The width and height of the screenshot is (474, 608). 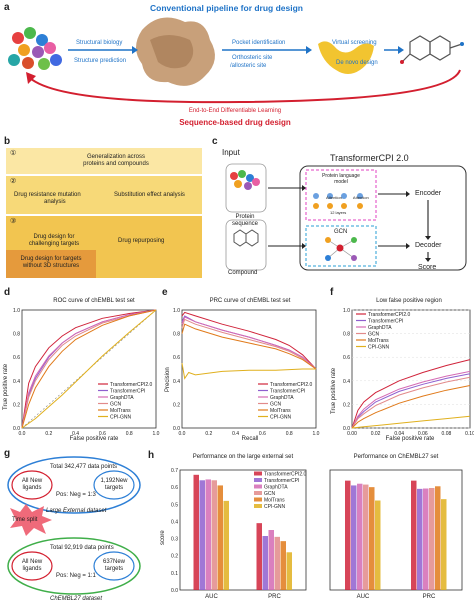 I want to click on decoder-label: Decoder, so click(x=428, y=245).